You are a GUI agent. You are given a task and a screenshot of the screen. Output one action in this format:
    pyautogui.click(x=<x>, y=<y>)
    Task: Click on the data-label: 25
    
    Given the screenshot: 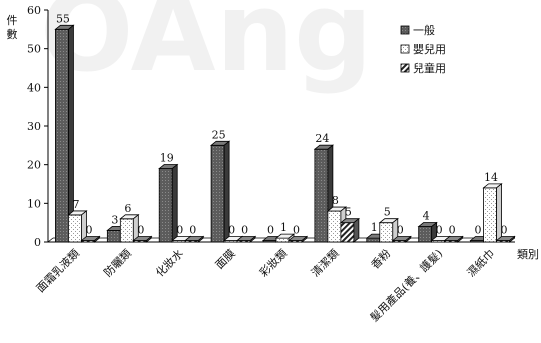 What is the action you would take?
    pyautogui.click(x=219, y=134)
    